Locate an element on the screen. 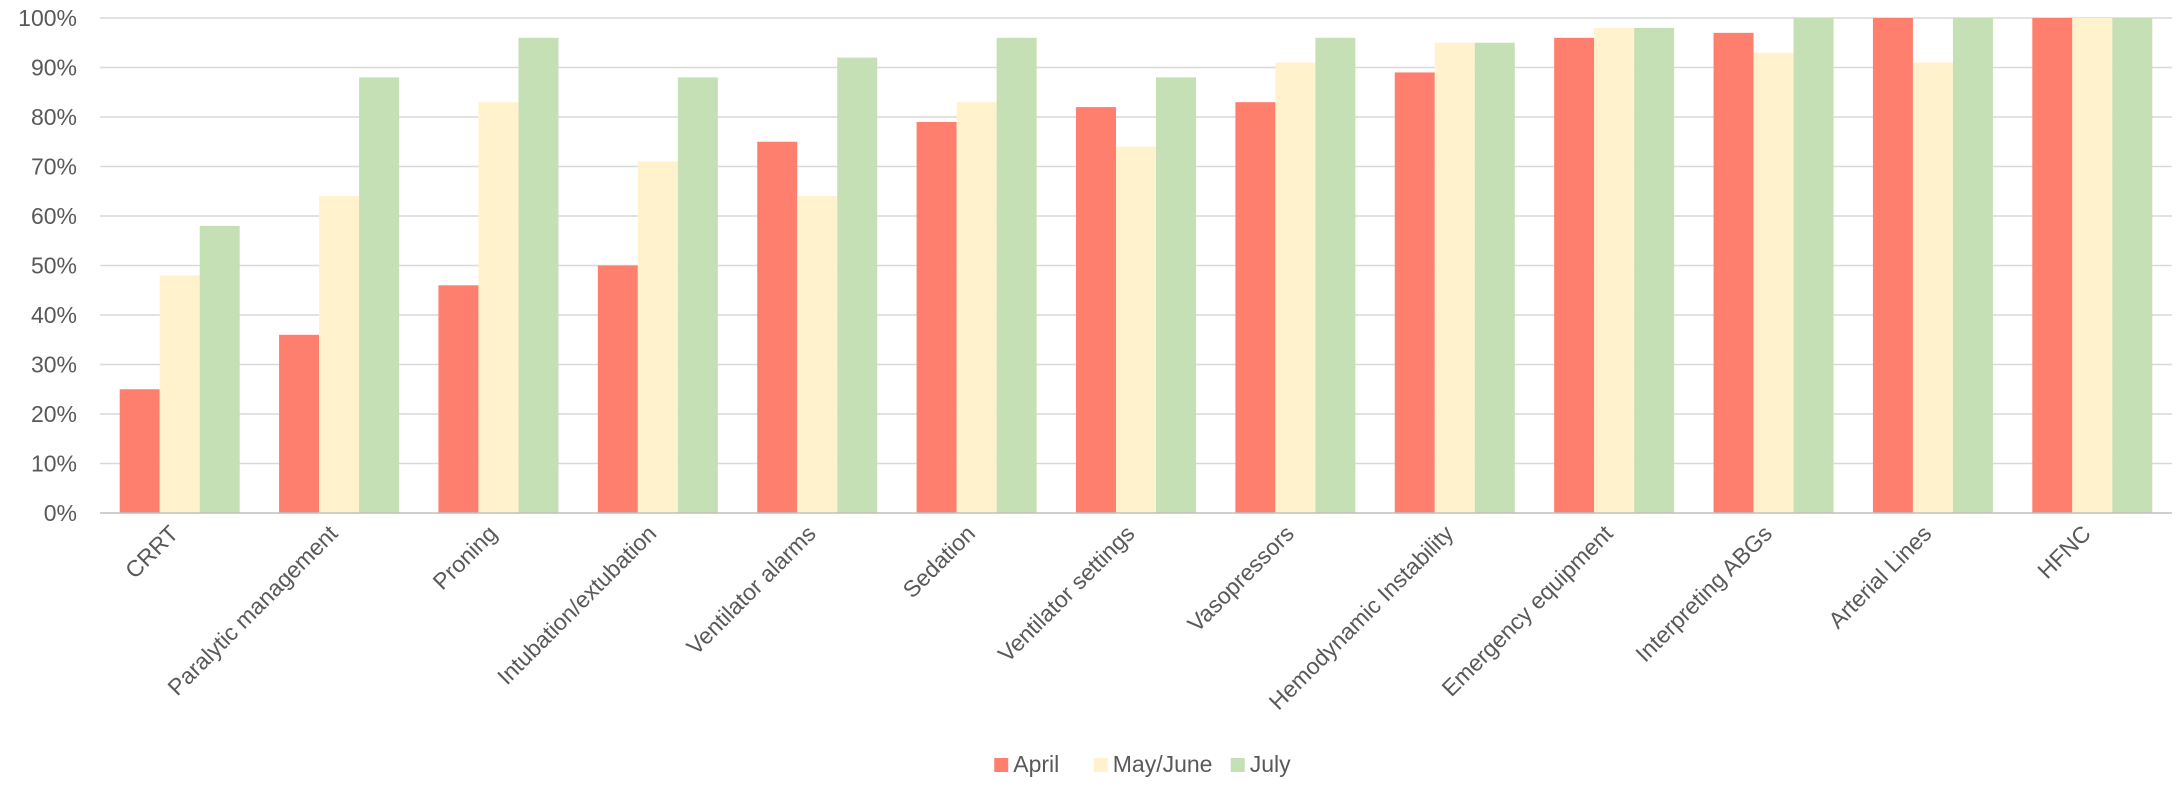  legend: April May/June July is located at coordinates (1142, 764).